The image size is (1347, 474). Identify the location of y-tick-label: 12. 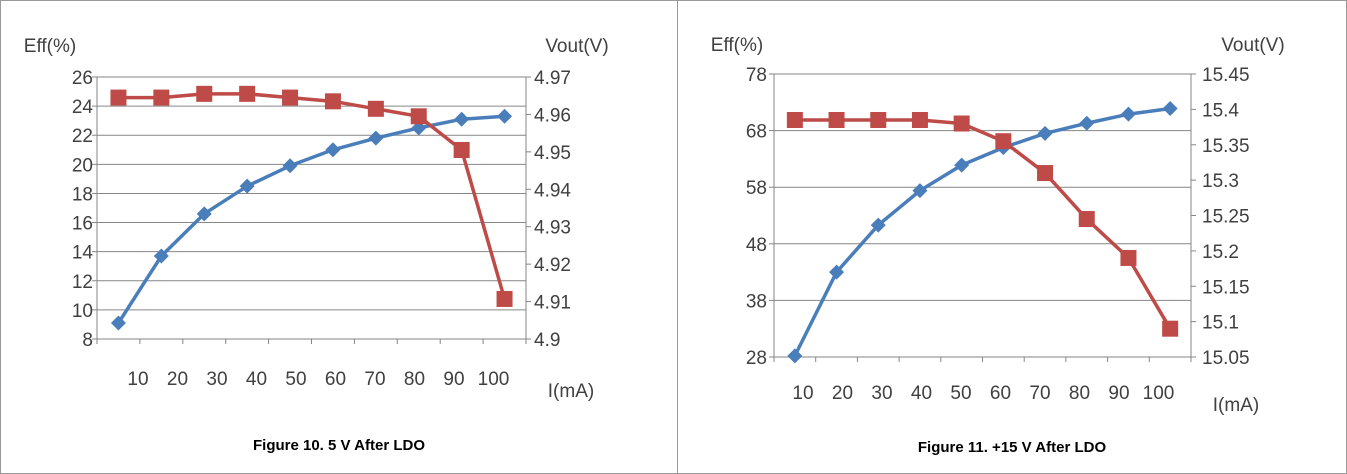
(82, 282).